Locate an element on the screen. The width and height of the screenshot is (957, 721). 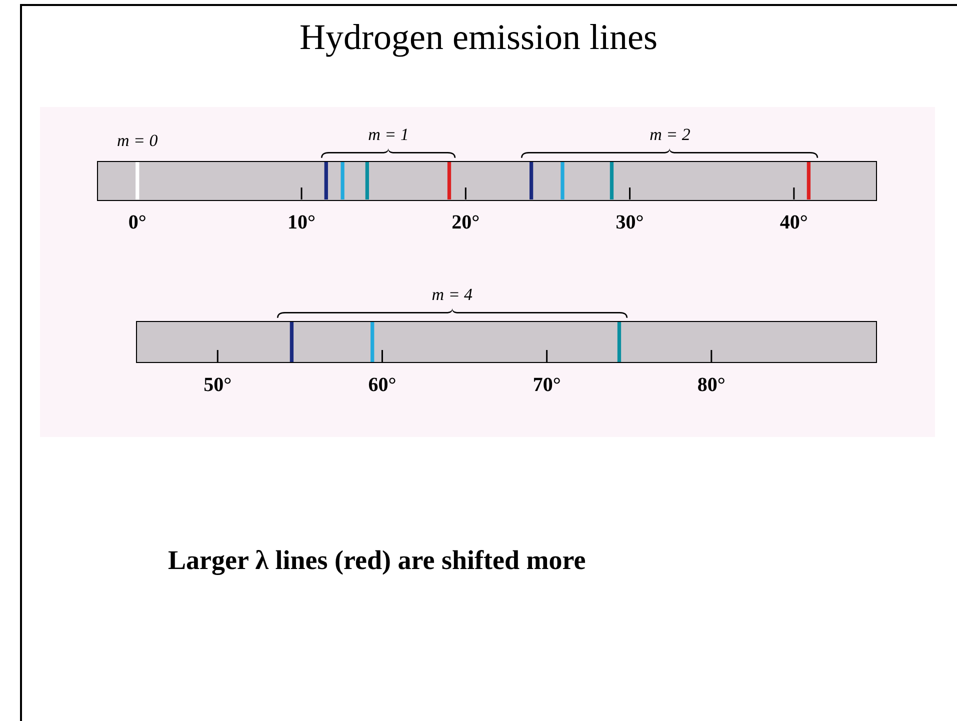
x-tick-label: 80° is located at coordinates (711, 385).